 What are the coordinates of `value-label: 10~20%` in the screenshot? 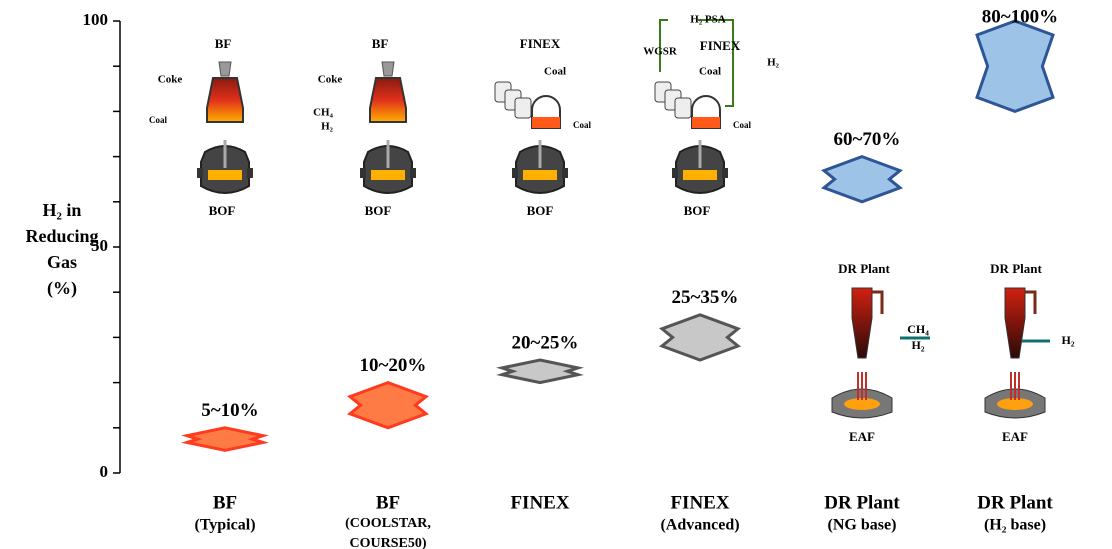 It's located at (393, 365).